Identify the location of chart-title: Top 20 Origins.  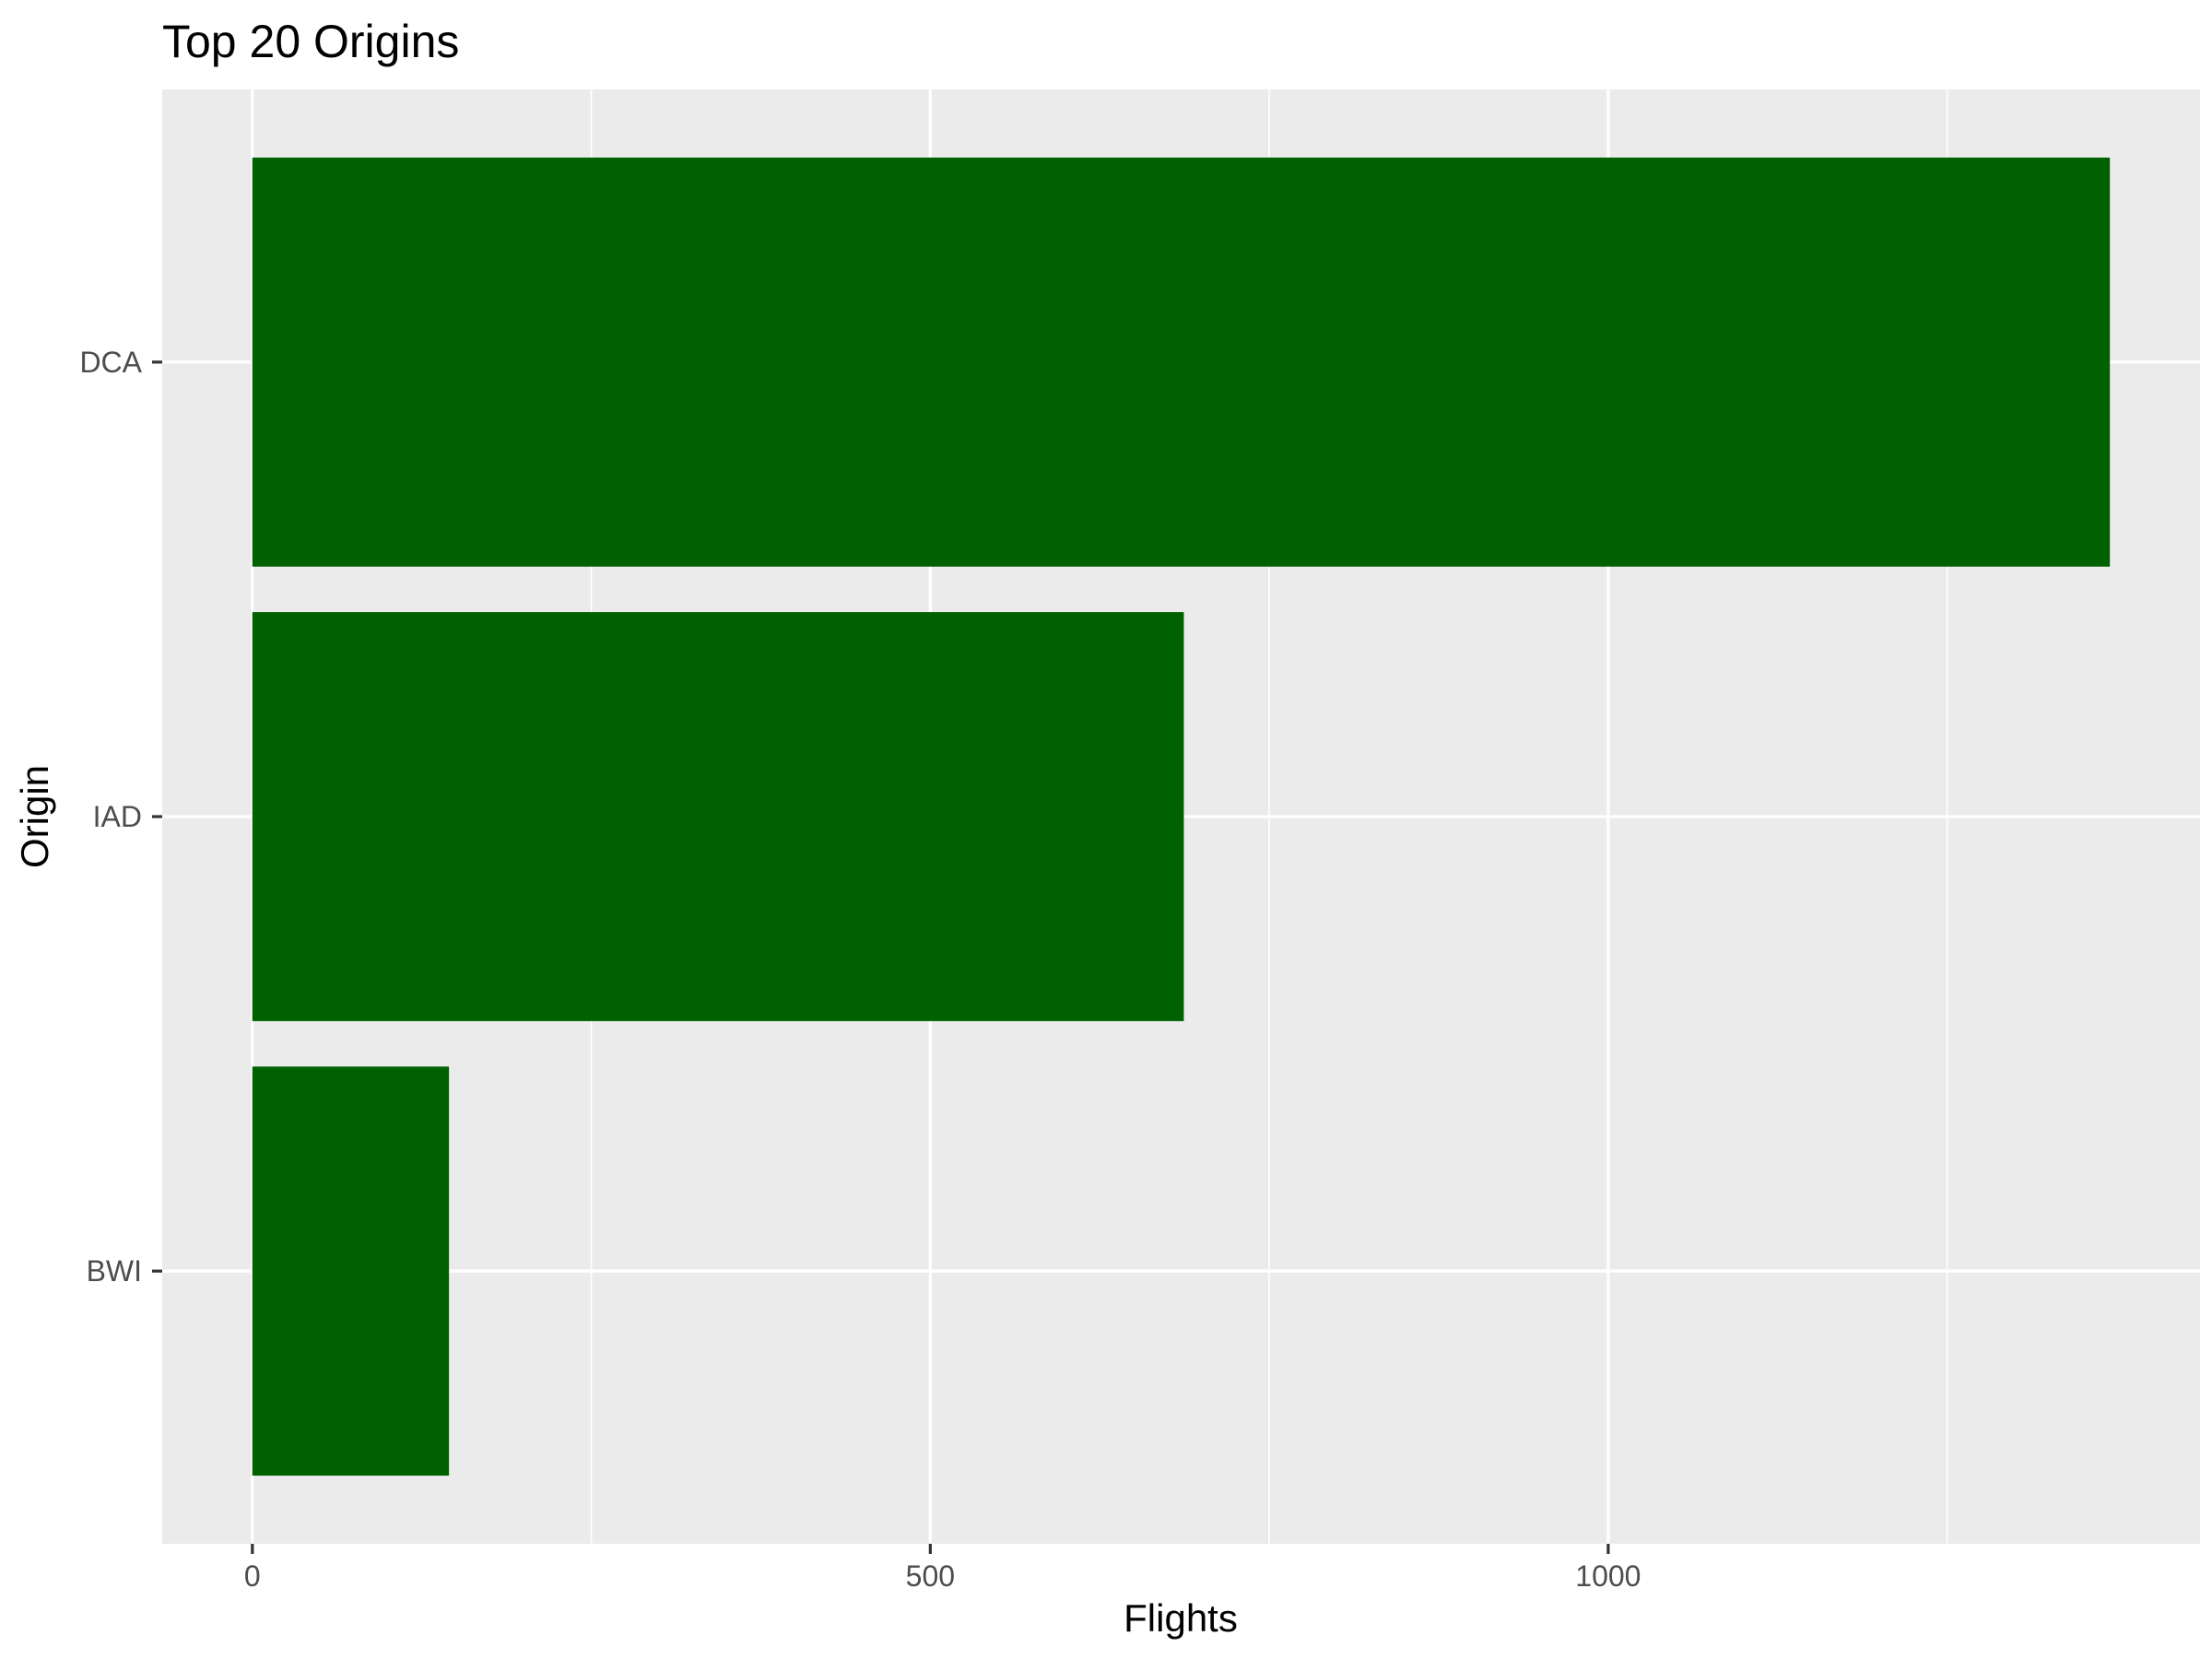
(310, 41).